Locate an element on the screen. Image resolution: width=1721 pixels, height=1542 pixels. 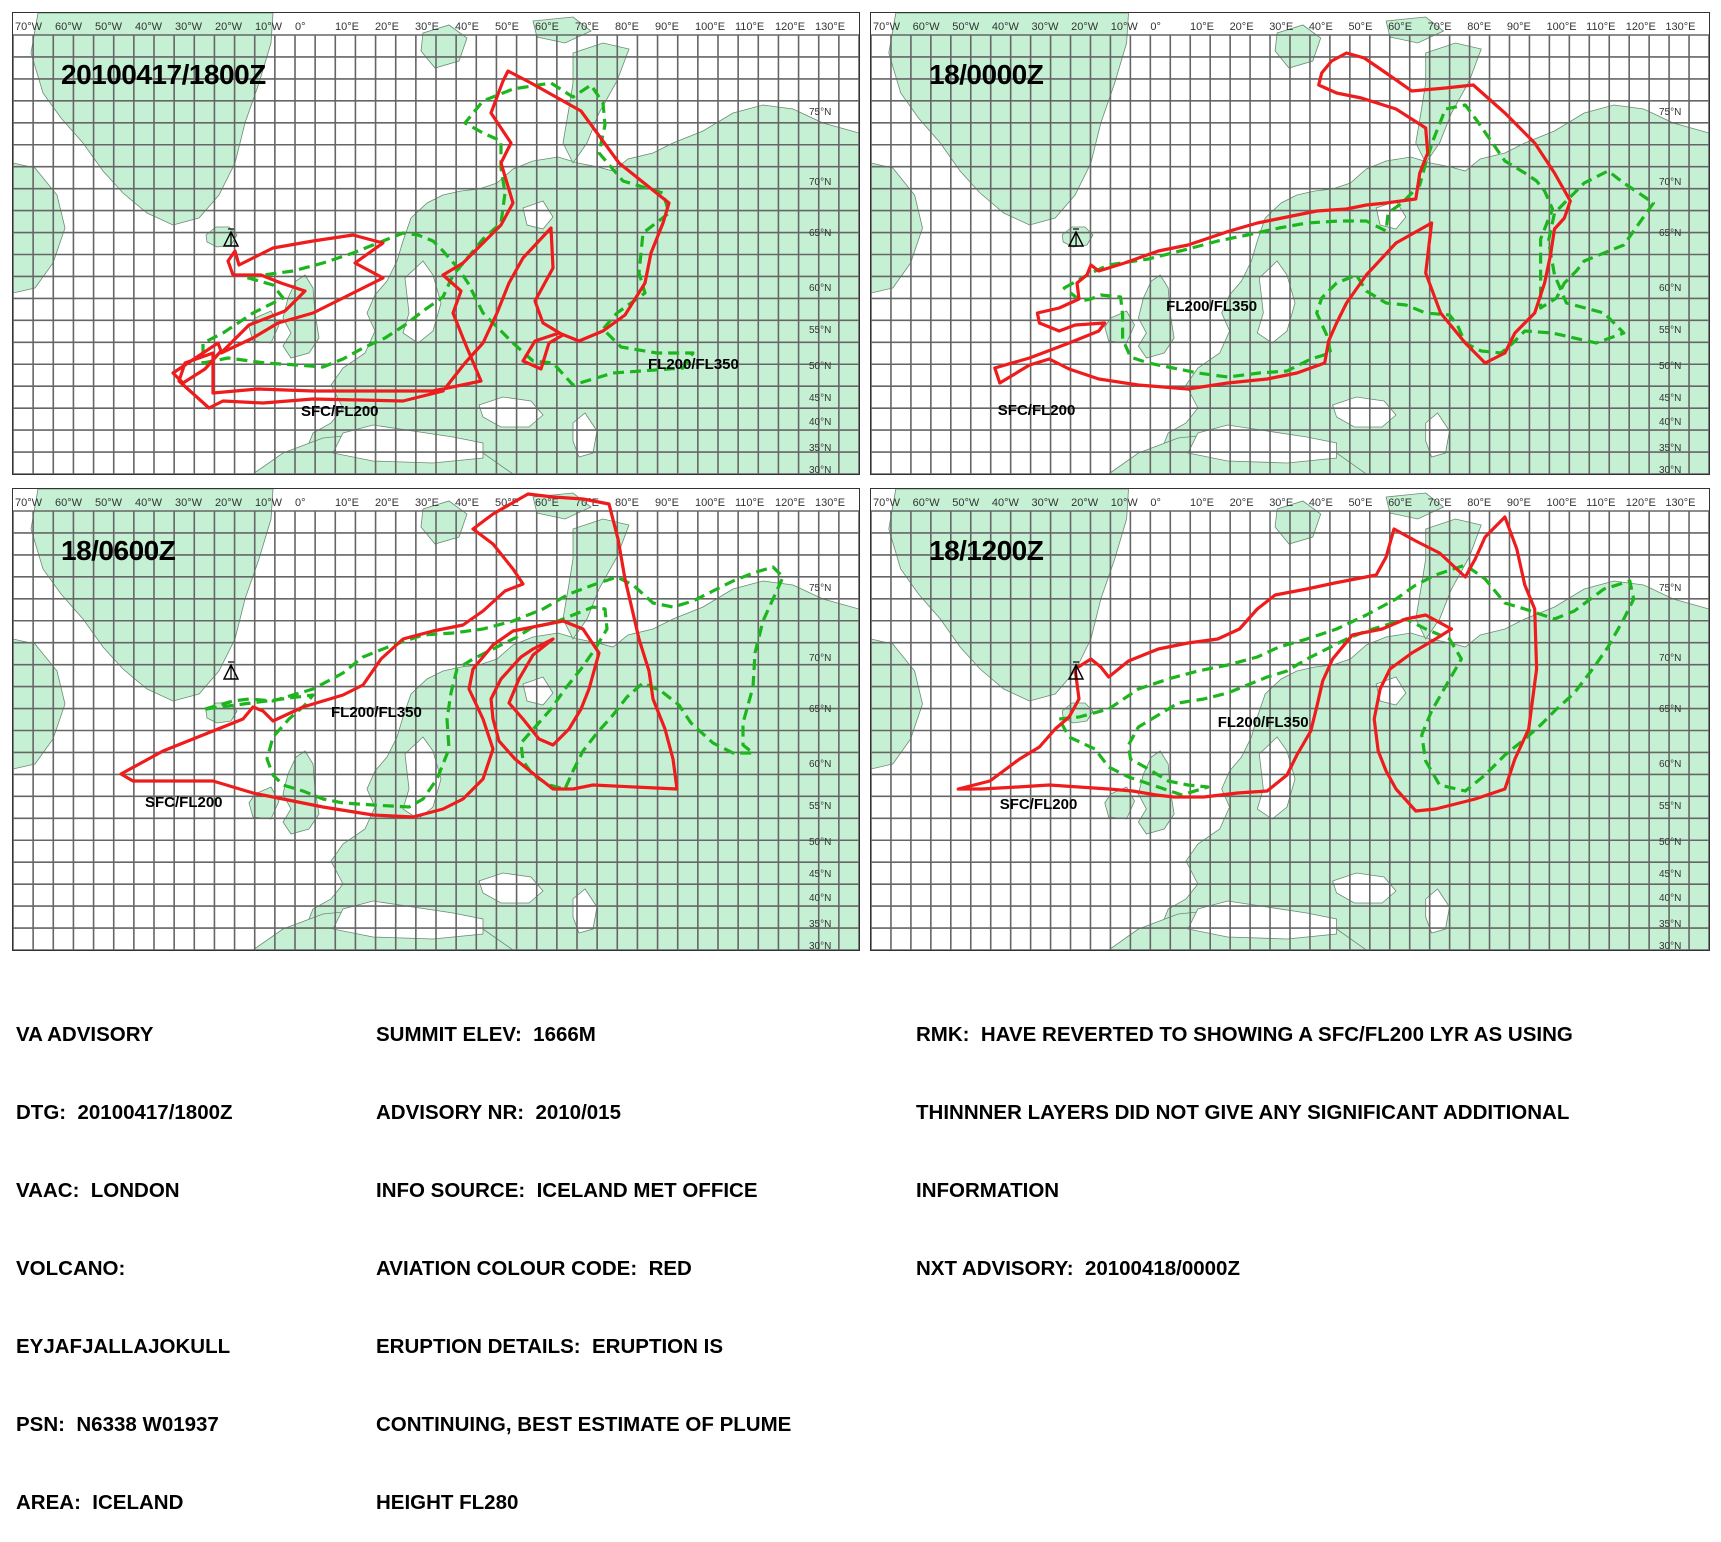
lat-label: 65°N is located at coordinates (1670, 233).